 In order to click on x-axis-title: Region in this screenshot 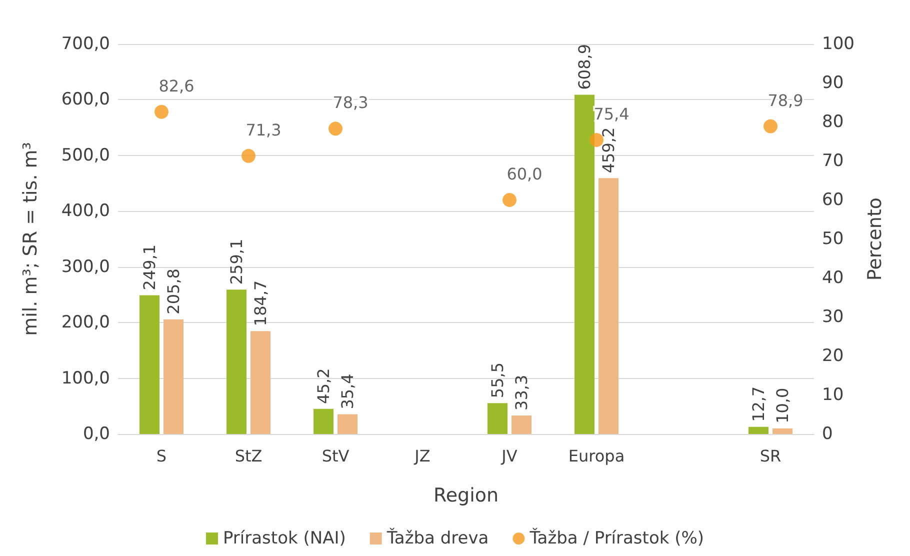, I will do `click(466, 495)`.